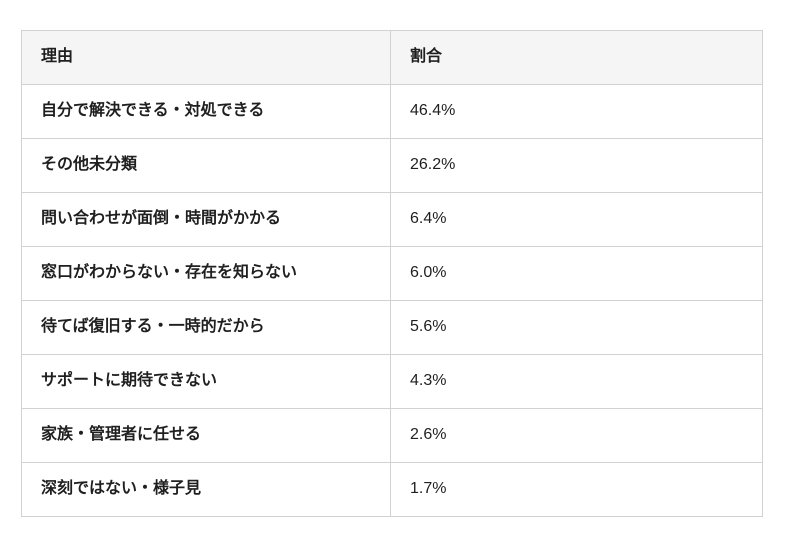 This screenshot has height=547, width=800. What do you see at coordinates (206, 273) in the screenshot?
I see `reason-cell: 窓口がわからない・存在を知らない` at bounding box center [206, 273].